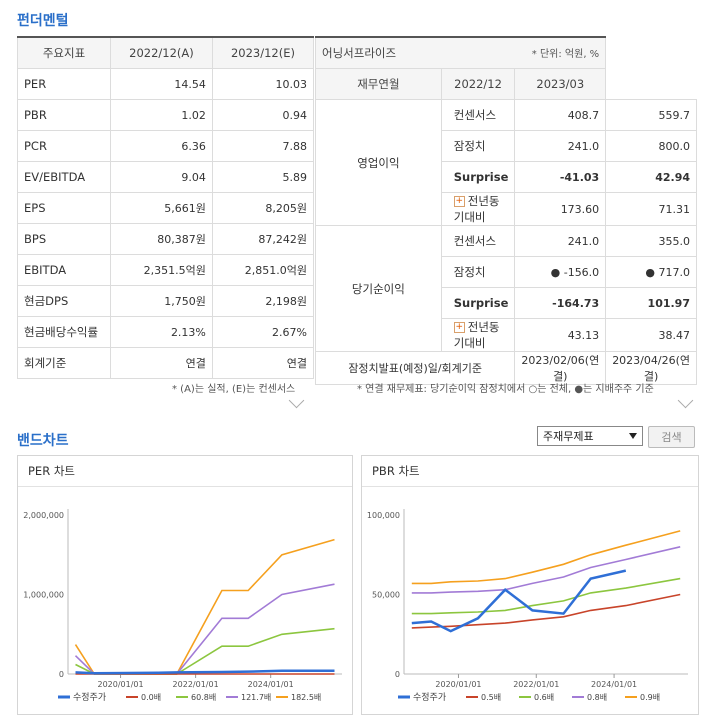 The width and height of the screenshot is (708, 726). I want to click on earn-row-value-1: -164.73, so click(560, 303).